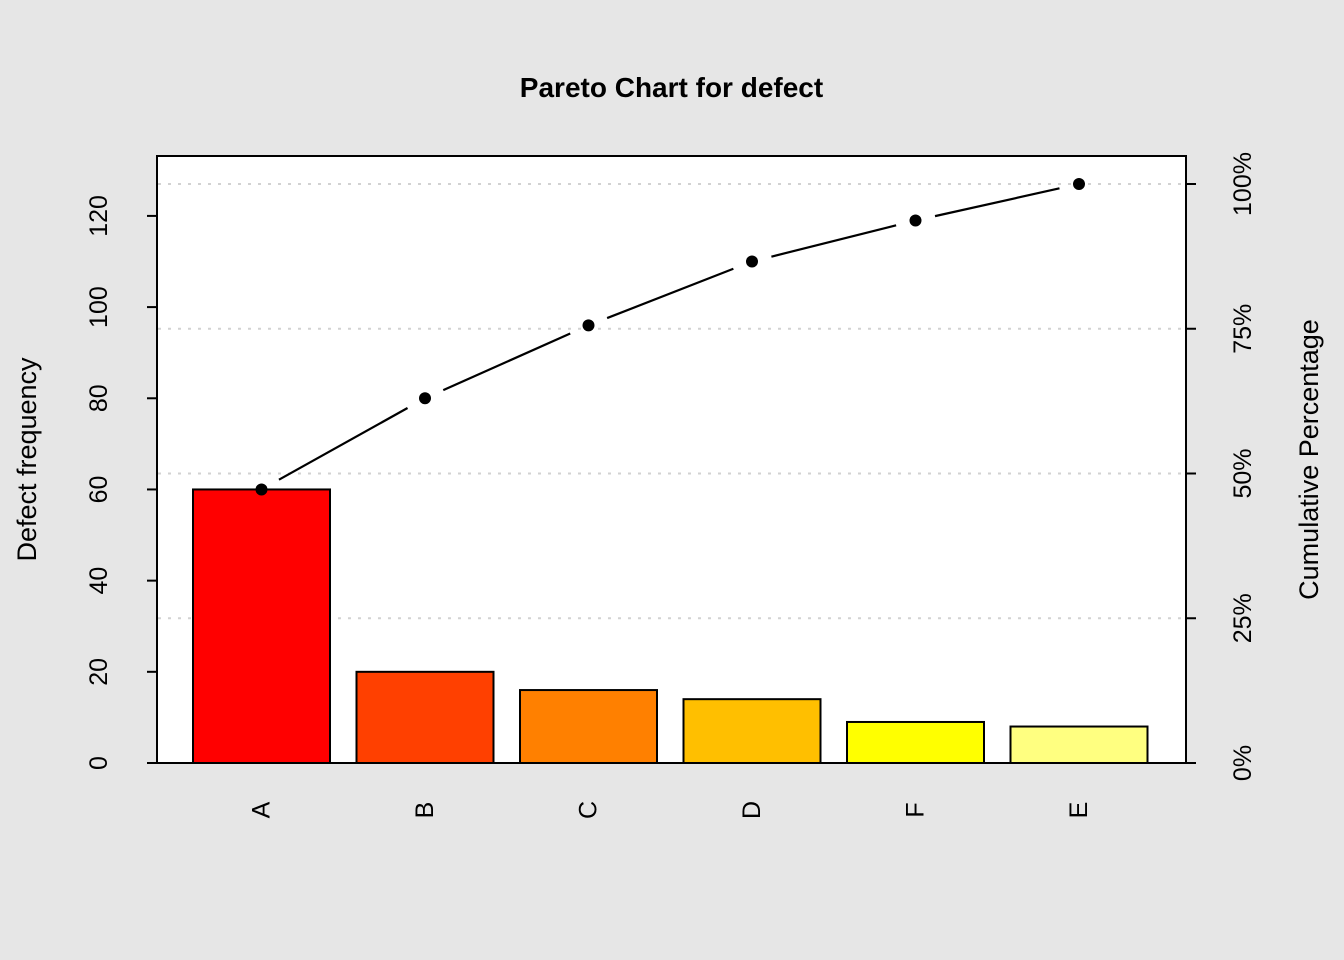 Image resolution: width=1344 pixels, height=960 pixels. I want to click on bar-A, so click(261, 626).